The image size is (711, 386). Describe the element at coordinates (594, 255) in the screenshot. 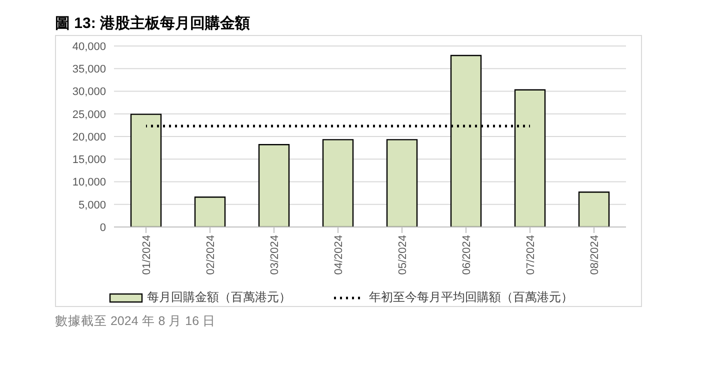

I see `x-tick-label: 08/2024` at that location.